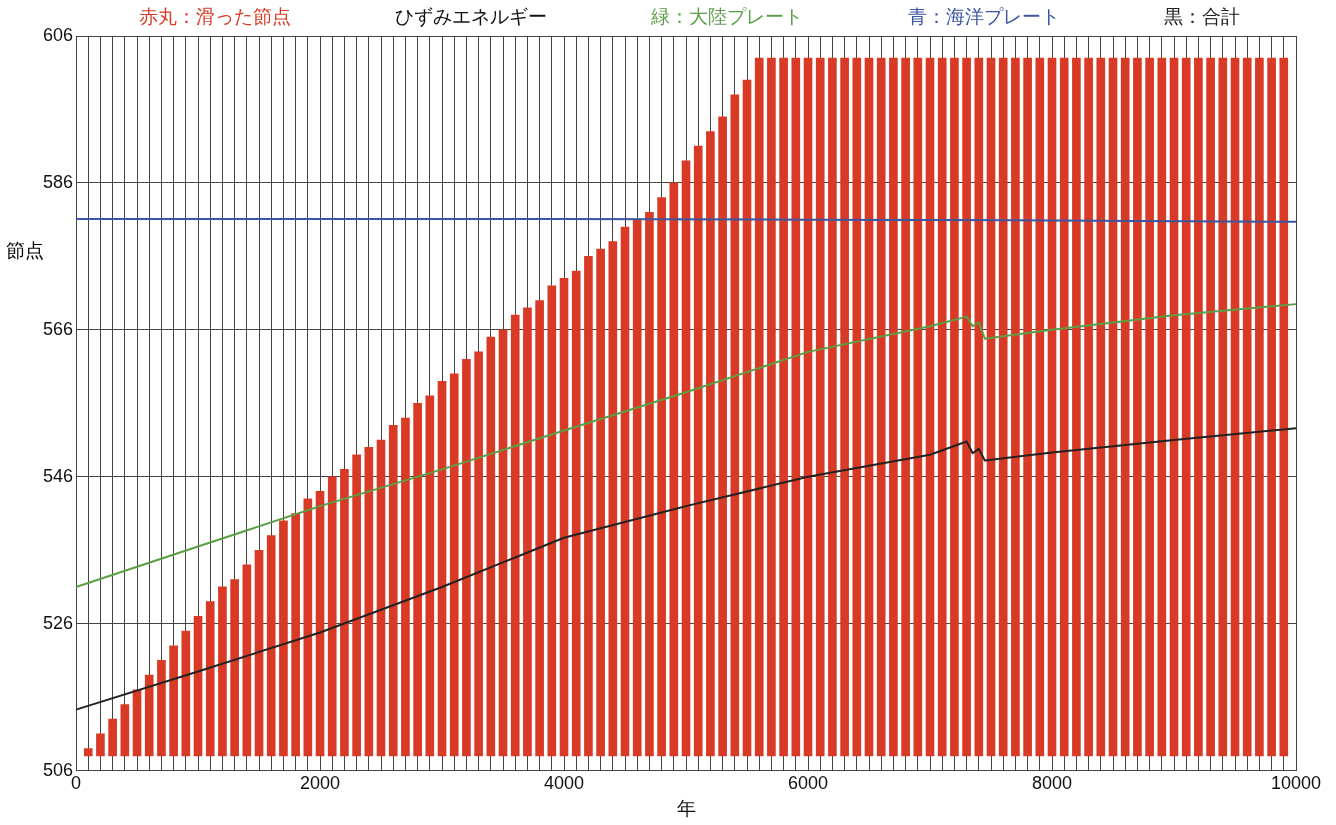  What do you see at coordinates (471, 16) in the screenshot?
I see `chart-title: ひずみエネルギー` at bounding box center [471, 16].